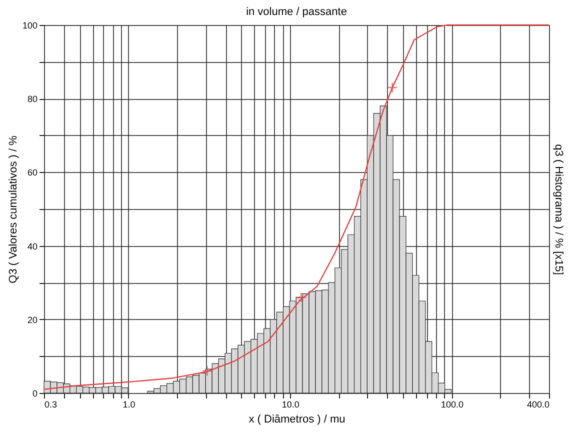 This screenshot has height=434, width=574. What do you see at coordinates (30, 25) in the screenshot?
I see `y-tick-label: 100` at bounding box center [30, 25].